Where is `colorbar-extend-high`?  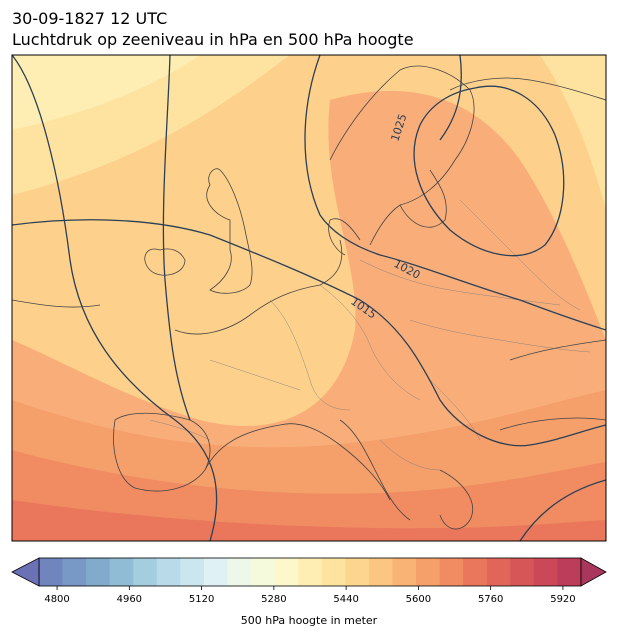 colorbar-extend-high is located at coordinates (593, 572).